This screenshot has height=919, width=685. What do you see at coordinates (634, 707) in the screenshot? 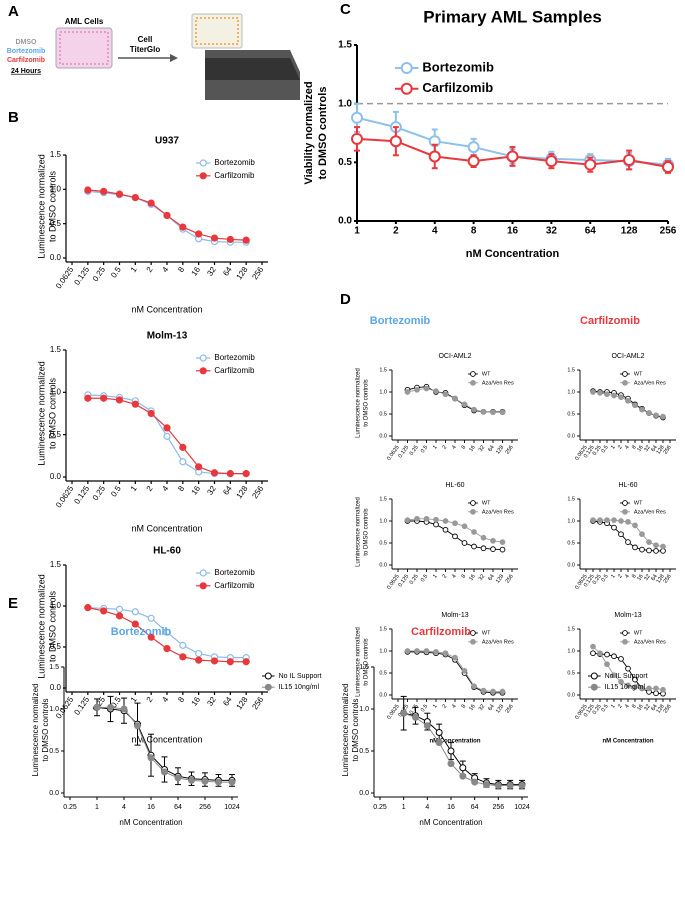
I see `x-tick-label: 8` at bounding box center [634, 707].